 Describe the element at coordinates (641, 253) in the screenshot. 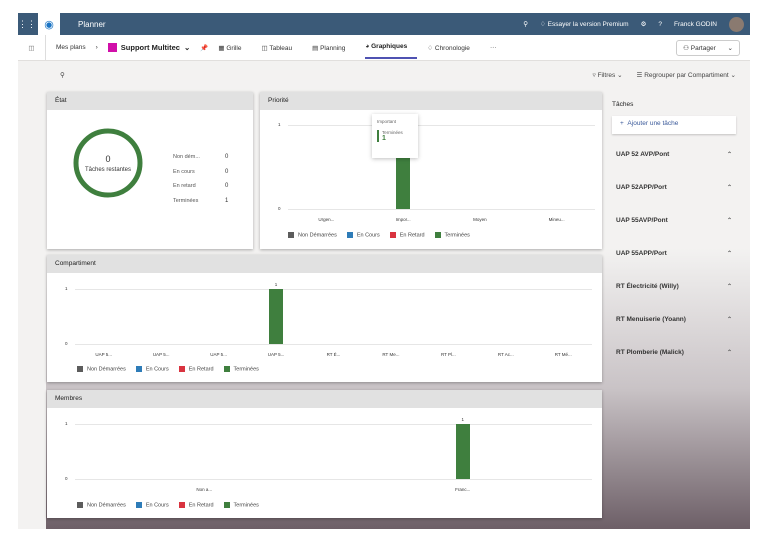

I see `bucket-name: UAP 55APP/Port` at that location.